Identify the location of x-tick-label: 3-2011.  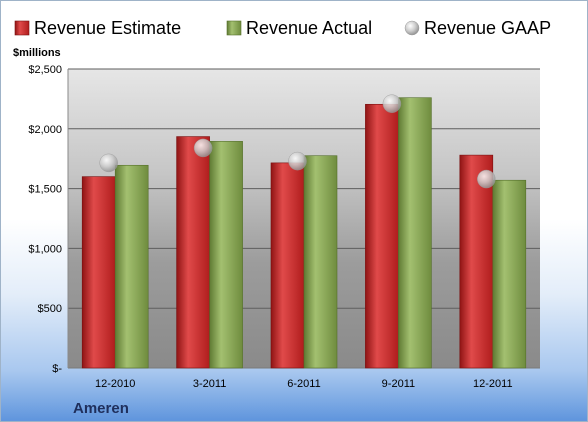
(209, 384).